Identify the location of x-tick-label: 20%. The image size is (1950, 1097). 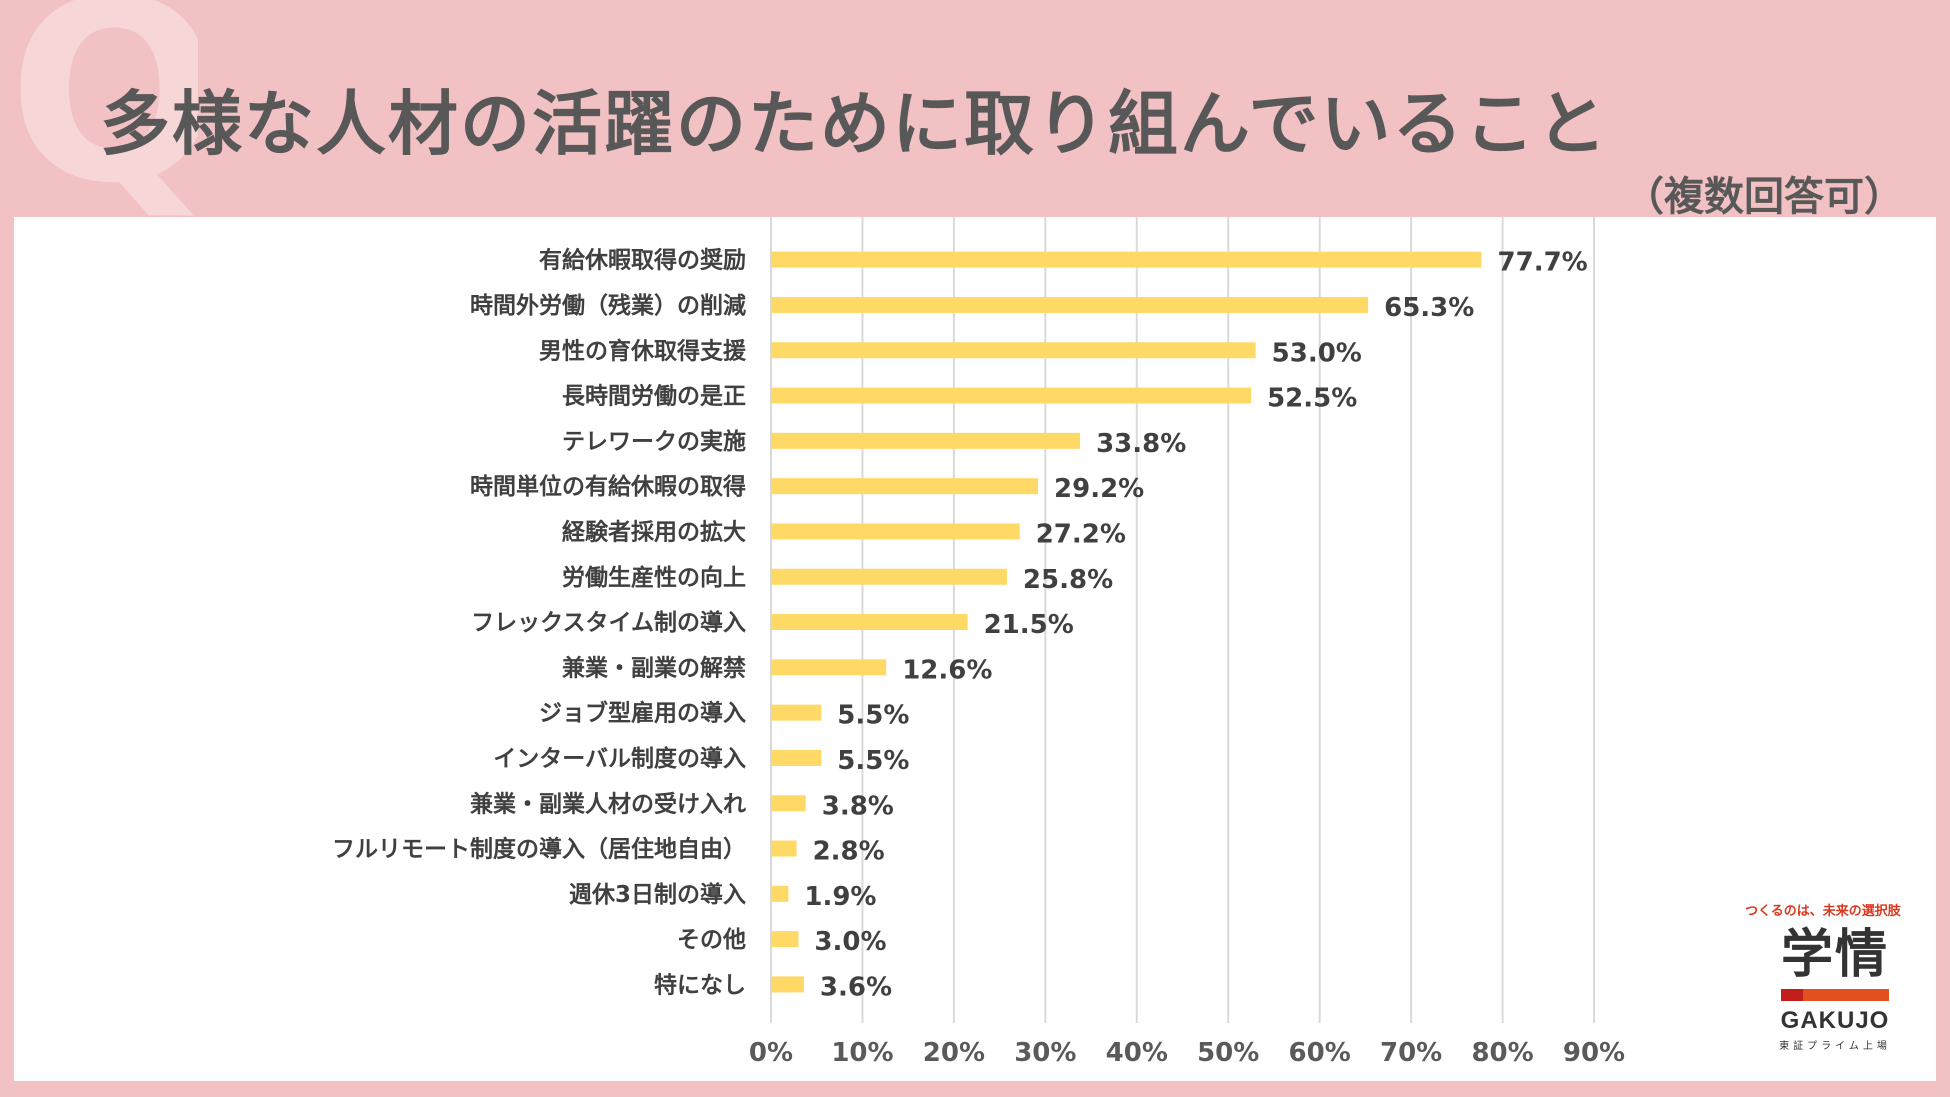
(954, 1053).